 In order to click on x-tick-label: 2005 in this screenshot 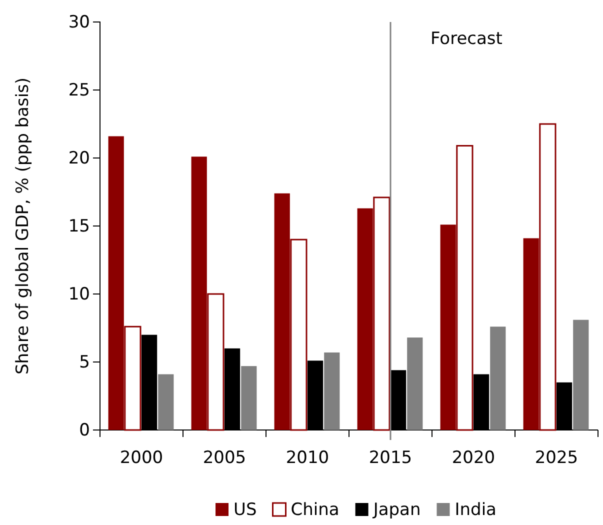, I will do `click(224, 458)`.